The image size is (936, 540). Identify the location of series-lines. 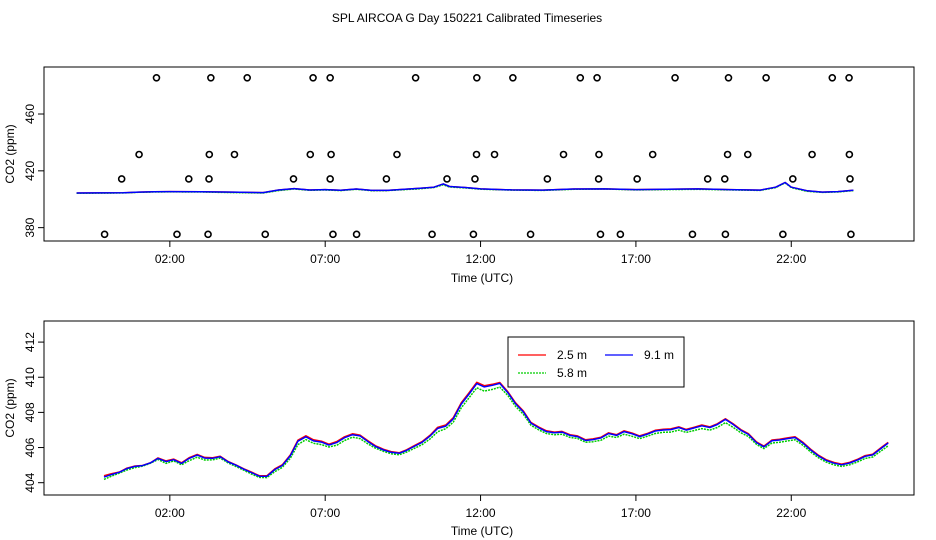
(465, 188).